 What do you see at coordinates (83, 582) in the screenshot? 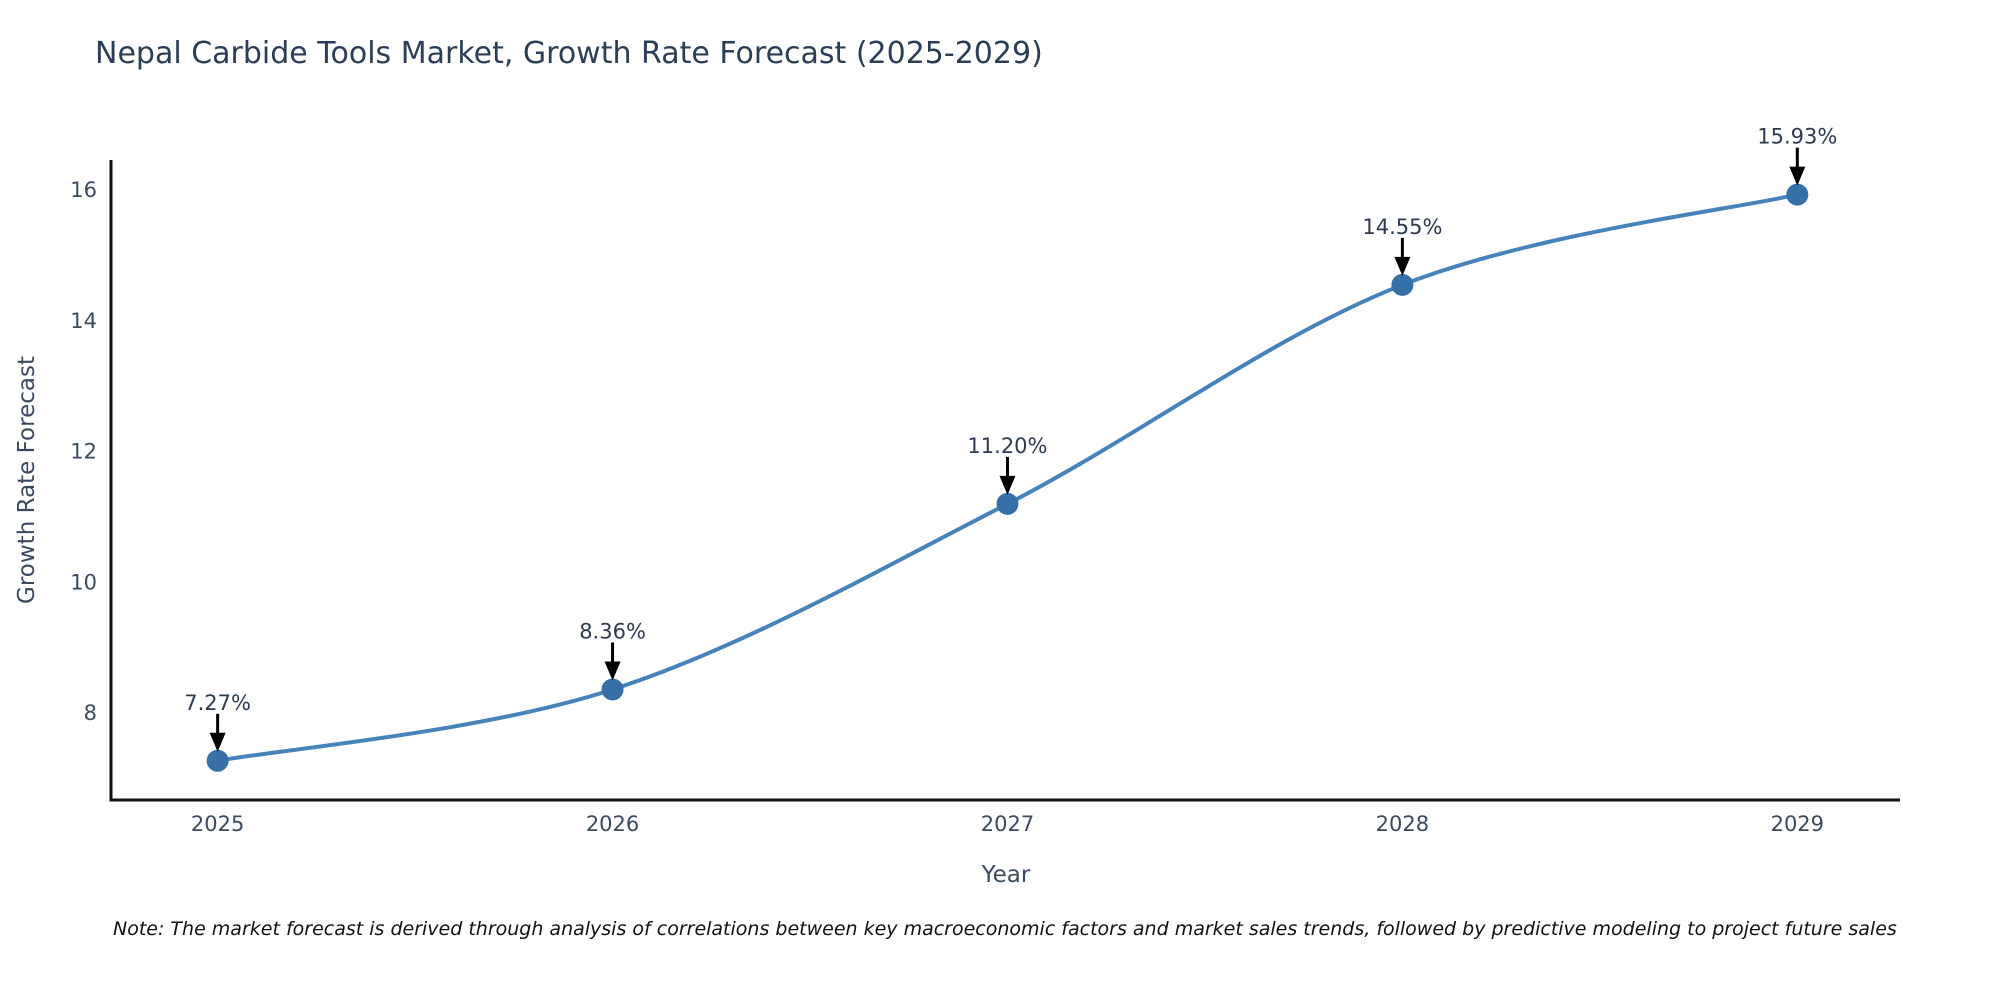
I see `y-tick-label: 10` at bounding box center [83, 582].